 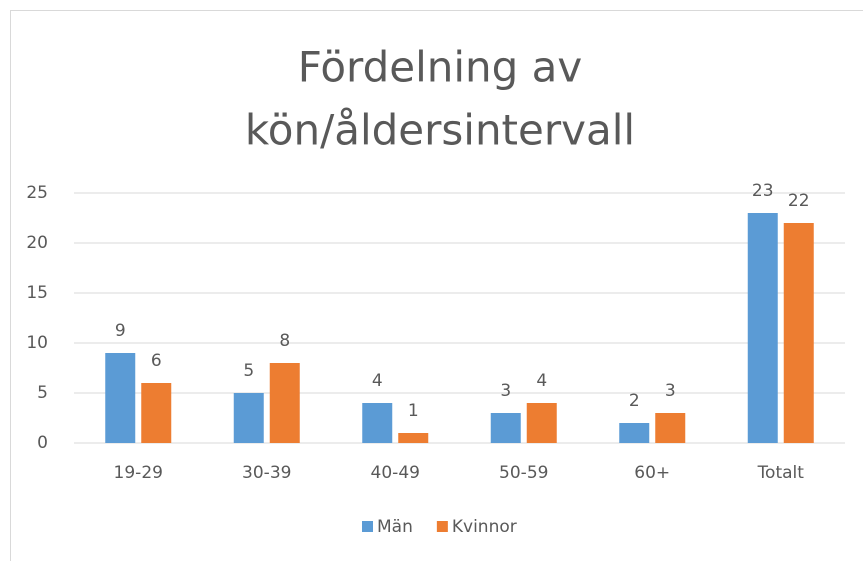 I want to click on value-label: 5, so click(x=248, y=371).